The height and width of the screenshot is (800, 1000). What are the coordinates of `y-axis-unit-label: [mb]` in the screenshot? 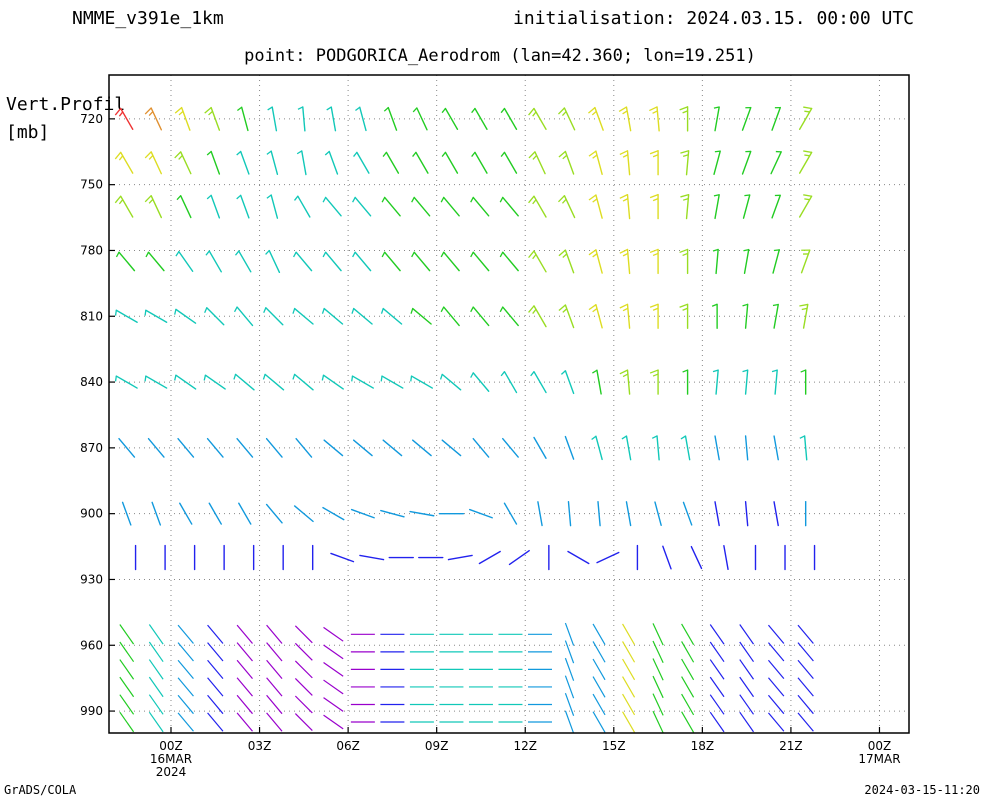 It's located at (28, 132).